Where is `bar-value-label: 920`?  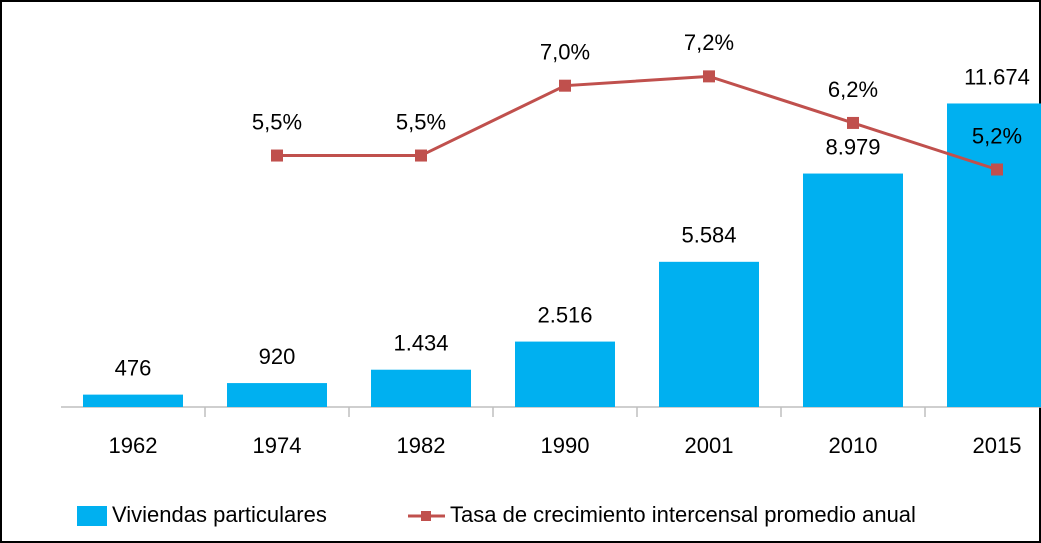
bar-value-label: 920 is located at coordinates (277, 356).